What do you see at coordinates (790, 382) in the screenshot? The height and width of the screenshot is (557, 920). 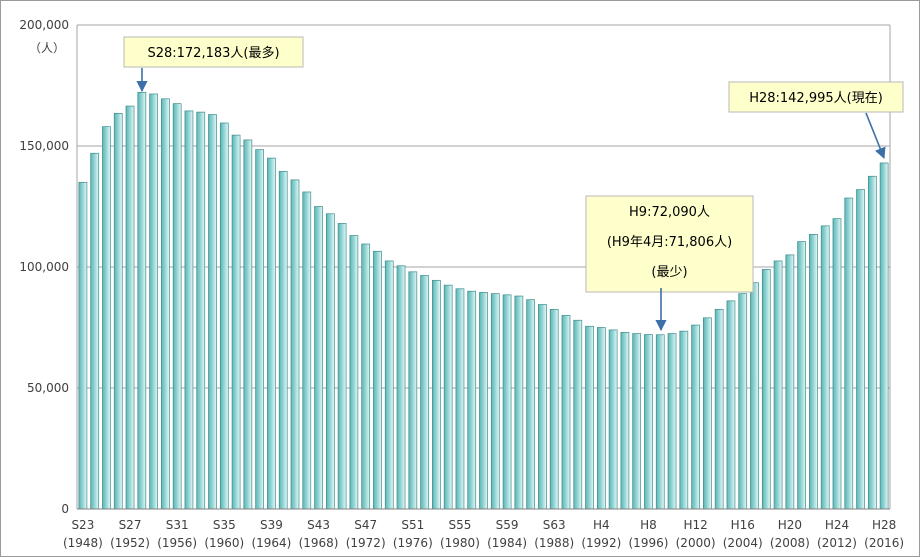 I see `bar-2008` at bounding box center [790, 382].